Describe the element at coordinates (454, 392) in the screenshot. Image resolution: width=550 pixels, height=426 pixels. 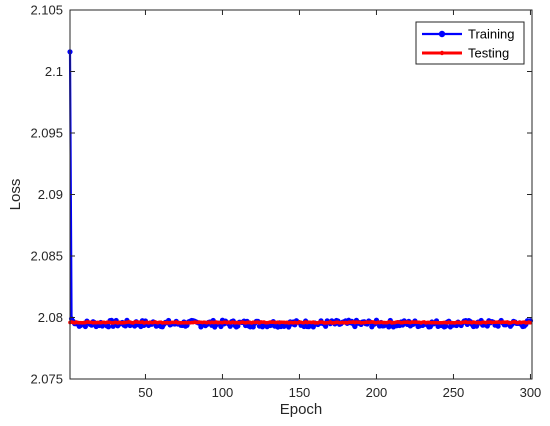
I see `x-tick-label: 250` at that location.